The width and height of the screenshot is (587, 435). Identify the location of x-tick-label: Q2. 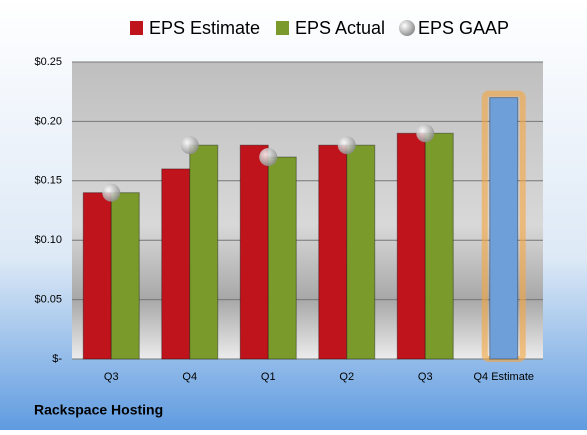
(346, 377).